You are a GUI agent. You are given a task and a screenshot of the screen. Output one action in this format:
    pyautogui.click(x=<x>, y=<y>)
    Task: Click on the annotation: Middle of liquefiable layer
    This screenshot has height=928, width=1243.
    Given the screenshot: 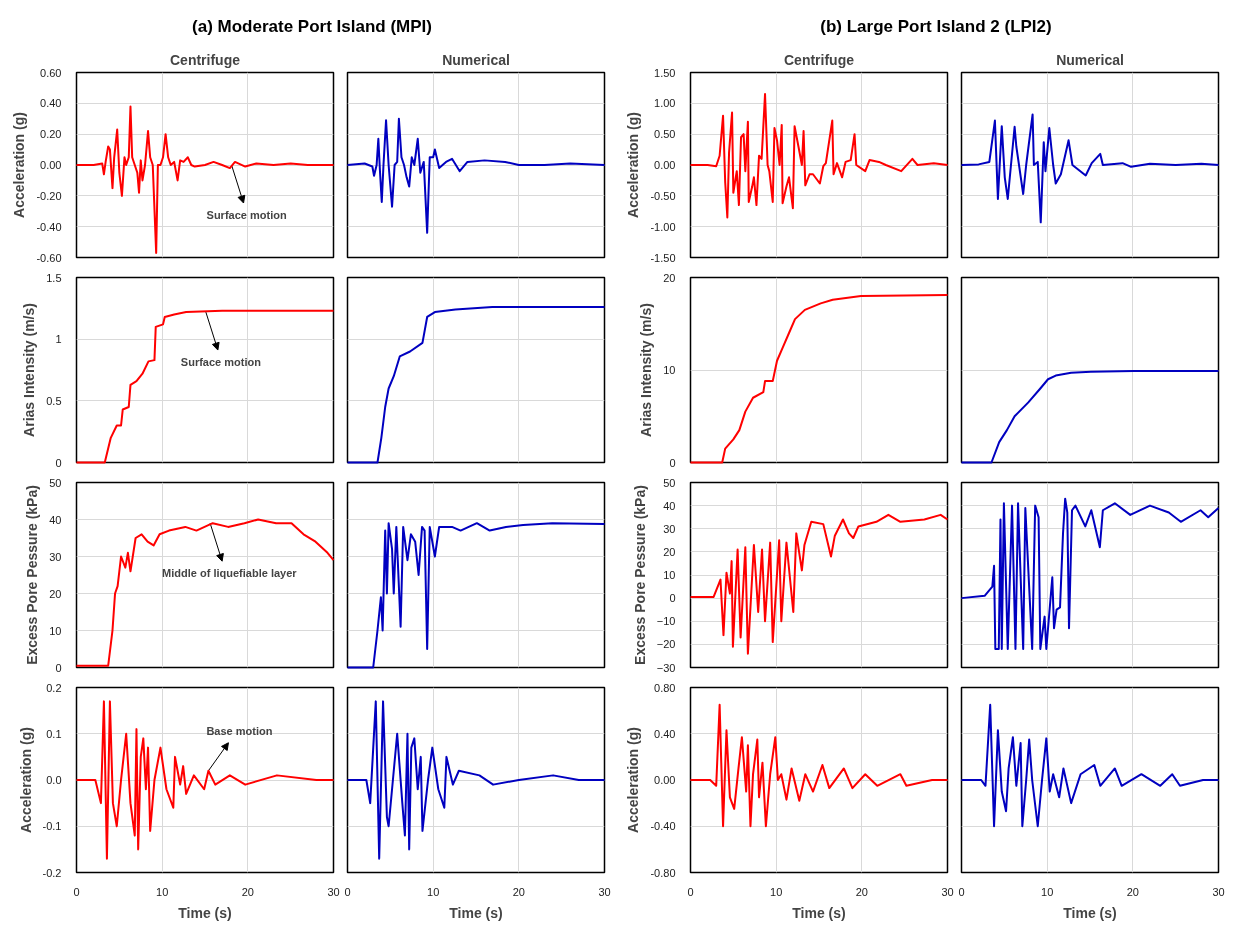 What is the action you would take?
    pyautogui.click(x=230, y=573)
    